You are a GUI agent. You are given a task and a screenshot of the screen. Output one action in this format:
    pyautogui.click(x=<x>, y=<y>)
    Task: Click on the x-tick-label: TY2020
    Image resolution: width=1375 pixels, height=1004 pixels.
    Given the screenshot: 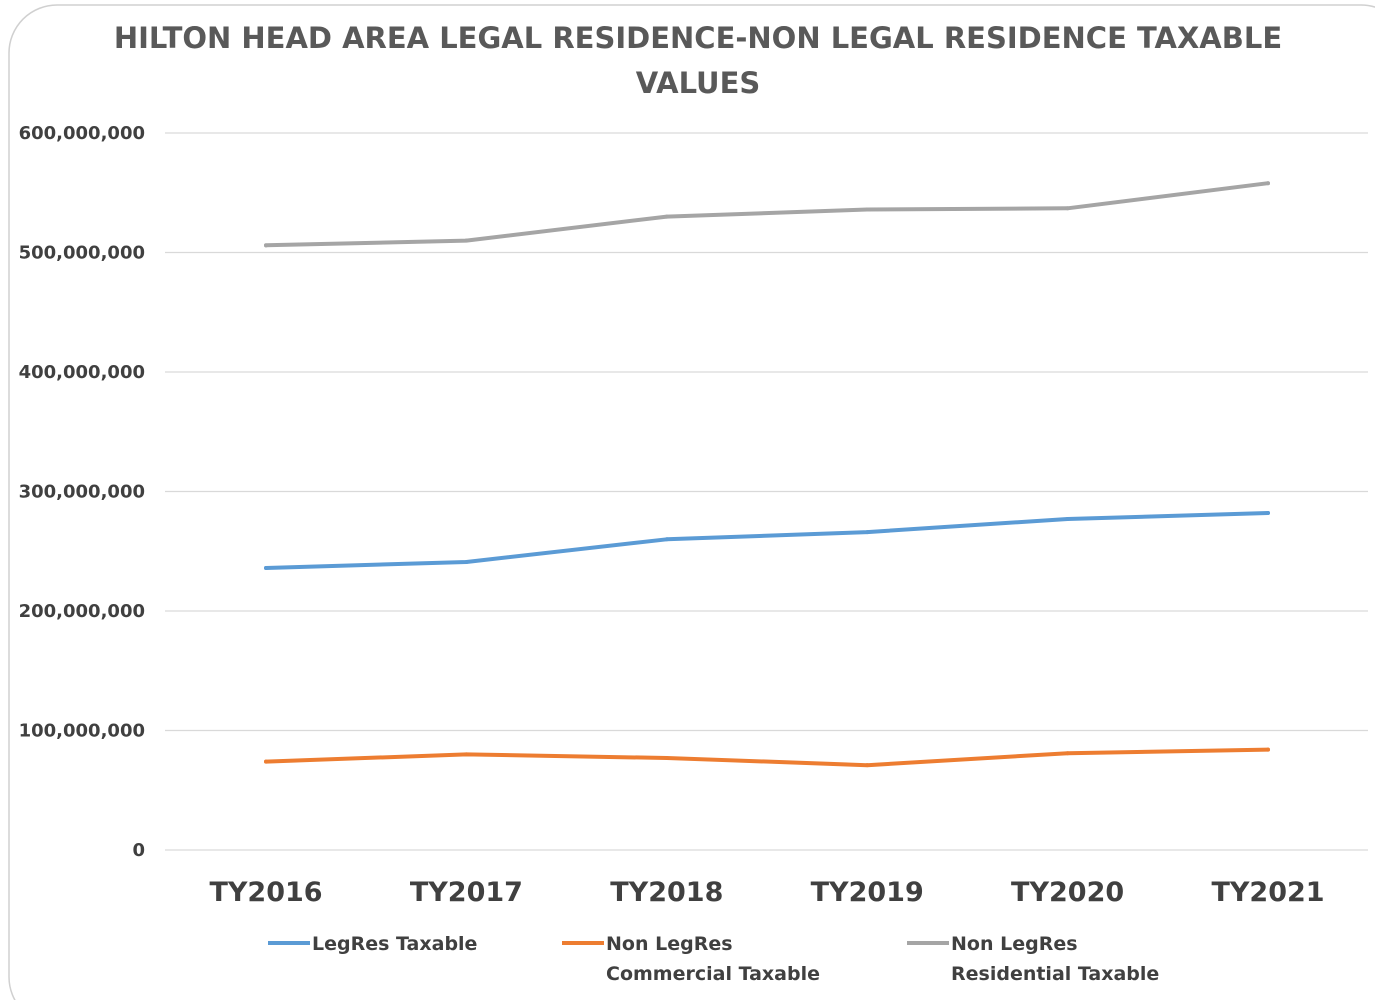 What is the action you would take?
    pyautogui.click(x=1067, y=892)
    